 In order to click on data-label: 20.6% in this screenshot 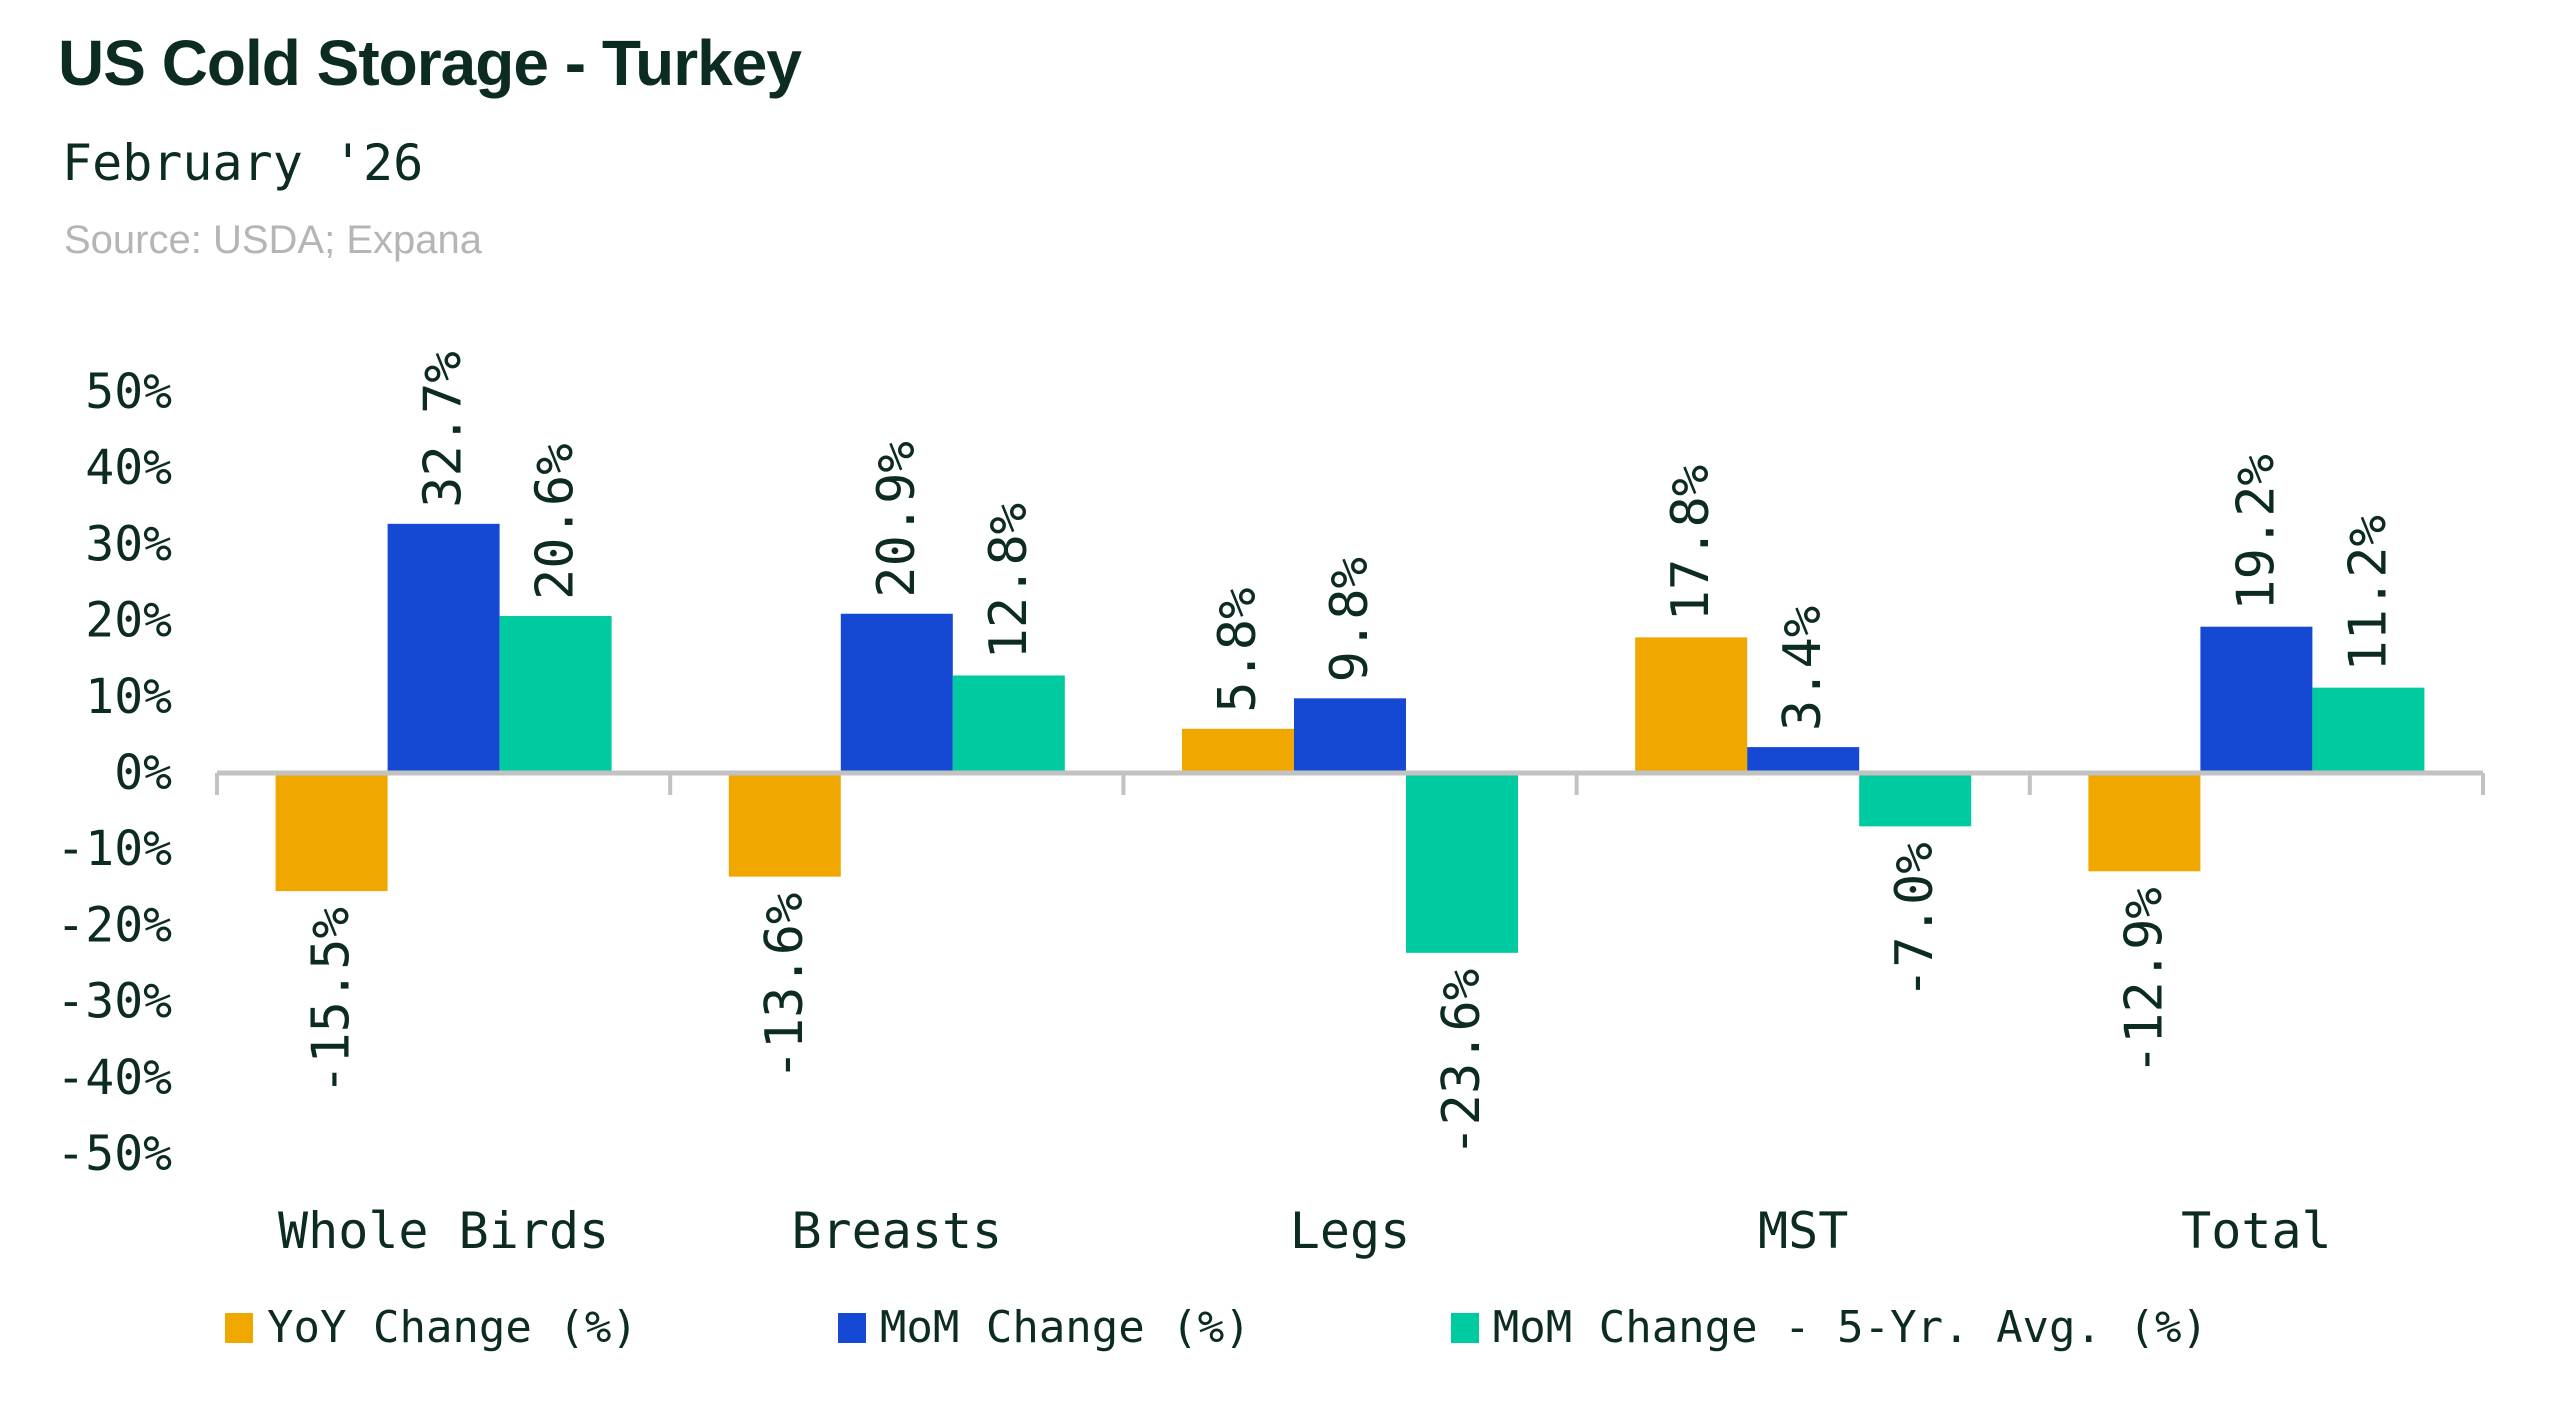, I will do `click(556, 521)`.